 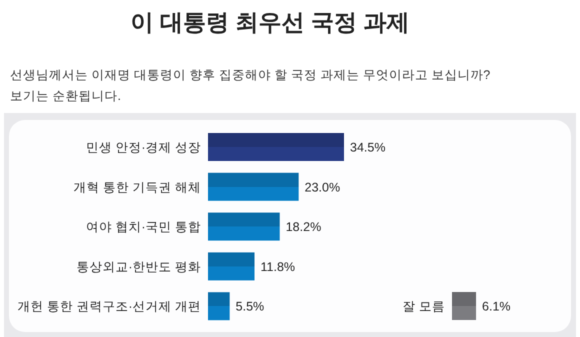 What do you see at coordinates (423, 307) in the screenshot?
I see `y-tick-label: 잘 모름` at bounding box center [423, 307].